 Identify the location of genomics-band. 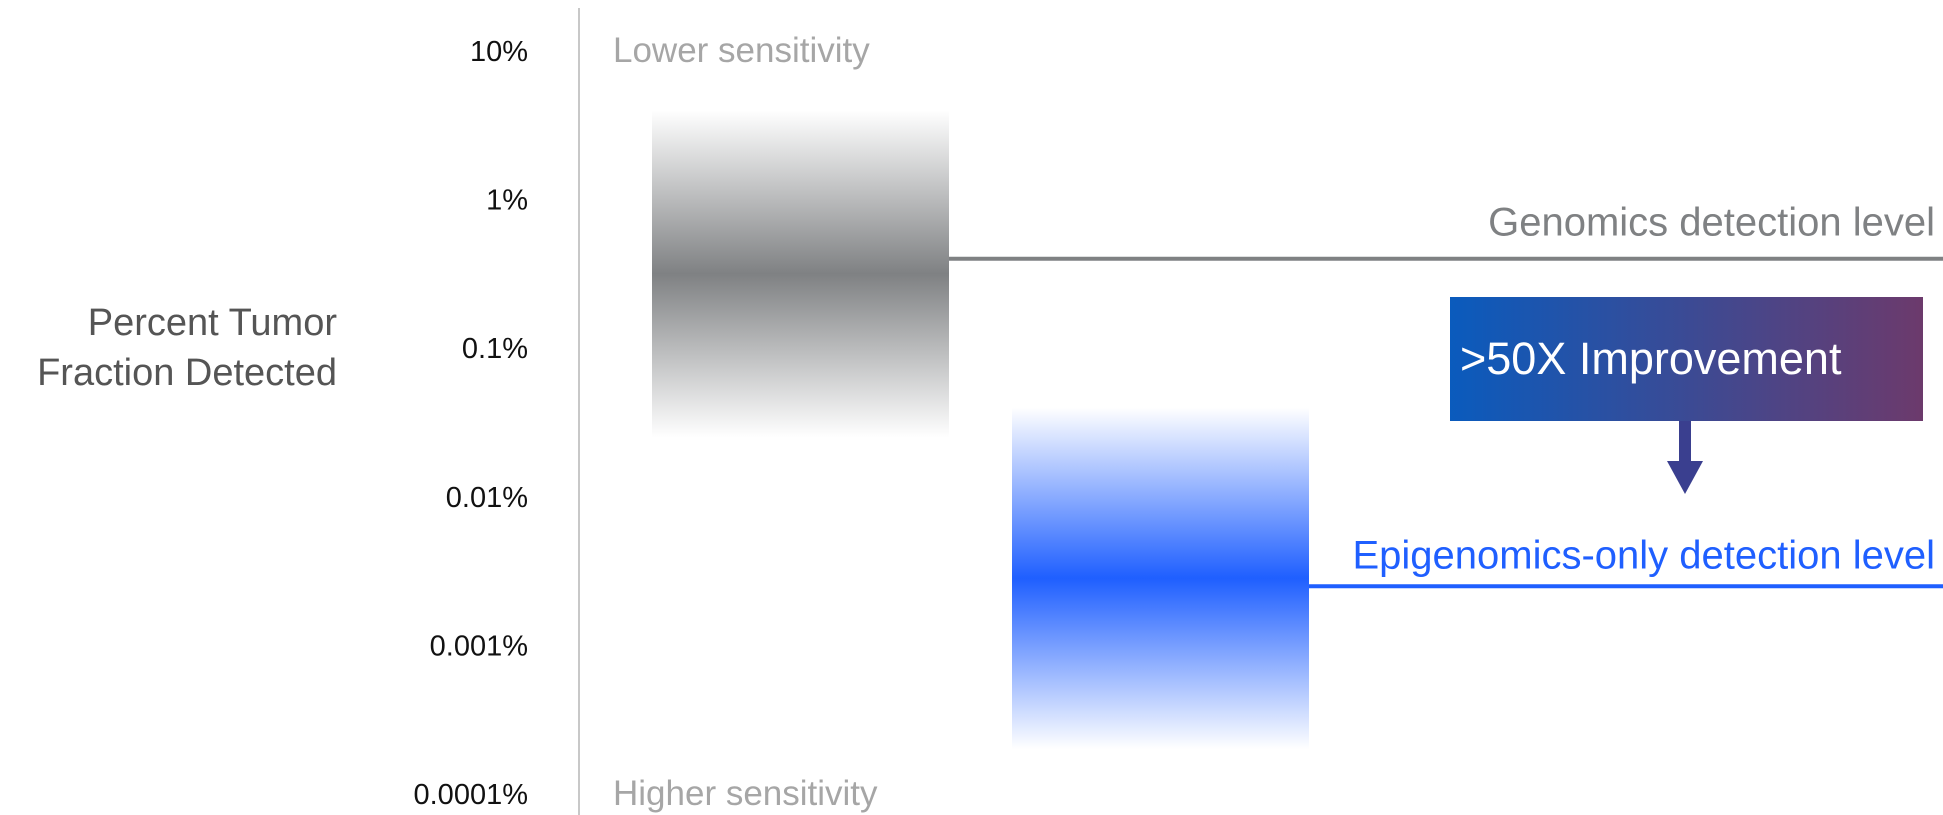
(800, 274).